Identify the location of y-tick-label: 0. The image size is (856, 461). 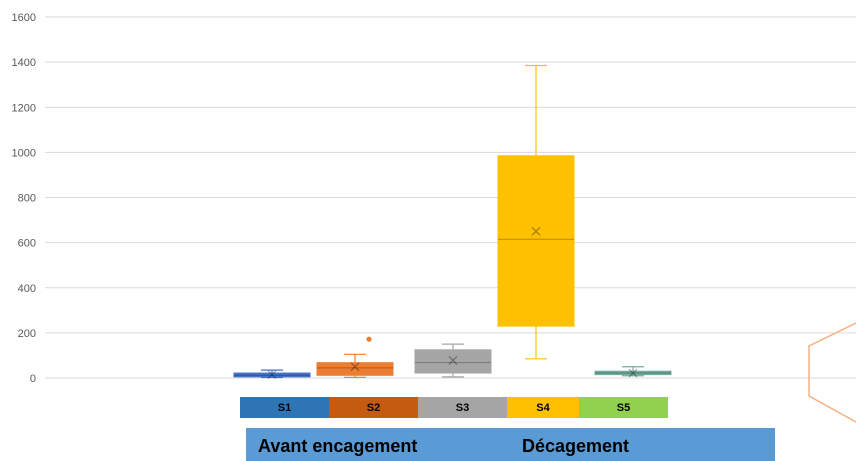
(33, 379).